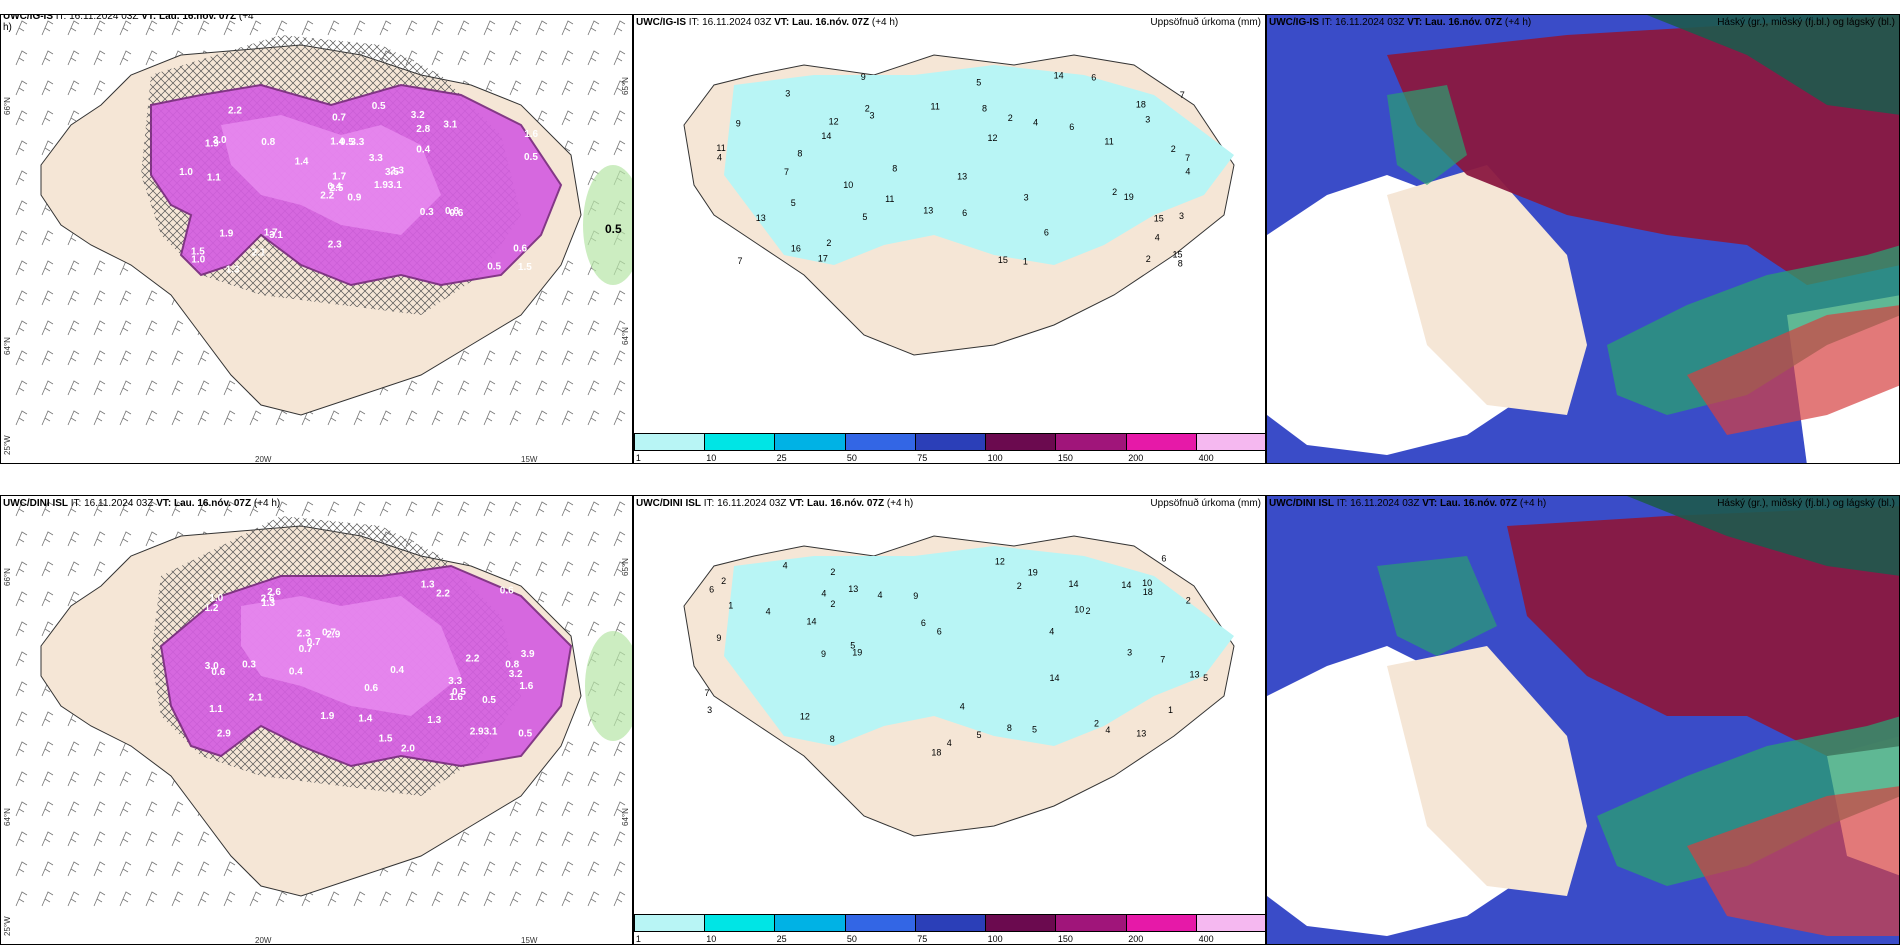 This screenshot has width=1900, height=950. Describe the element at coordinates (1763, 536) in the screenshot. I see `mid-cloud-bottom` at that location.